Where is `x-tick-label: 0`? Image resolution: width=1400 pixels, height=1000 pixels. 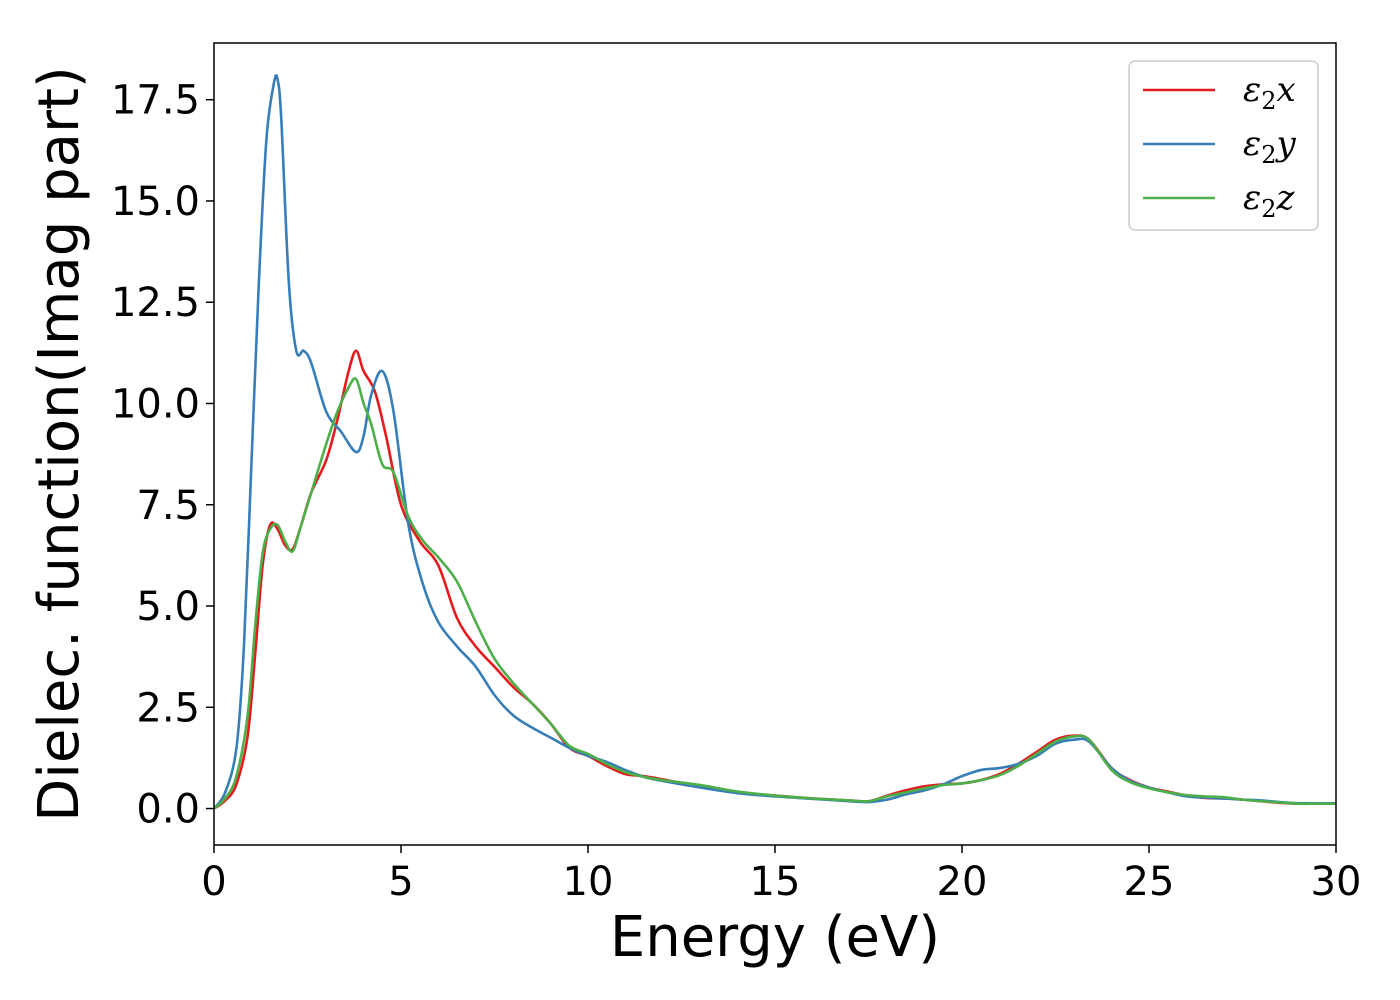
x-tick-label: 0 is located at coordinates (213, 882).